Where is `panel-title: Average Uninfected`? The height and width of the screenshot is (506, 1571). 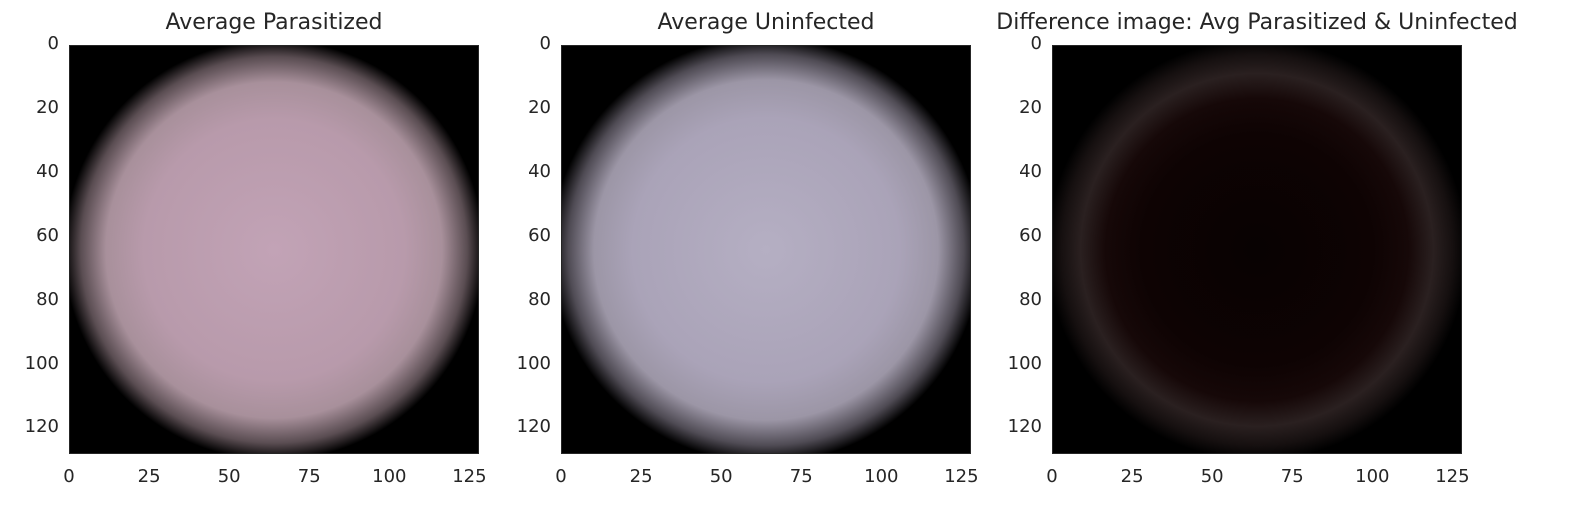 panel-title: Average Uninfected is located at coordinates (766, 22).